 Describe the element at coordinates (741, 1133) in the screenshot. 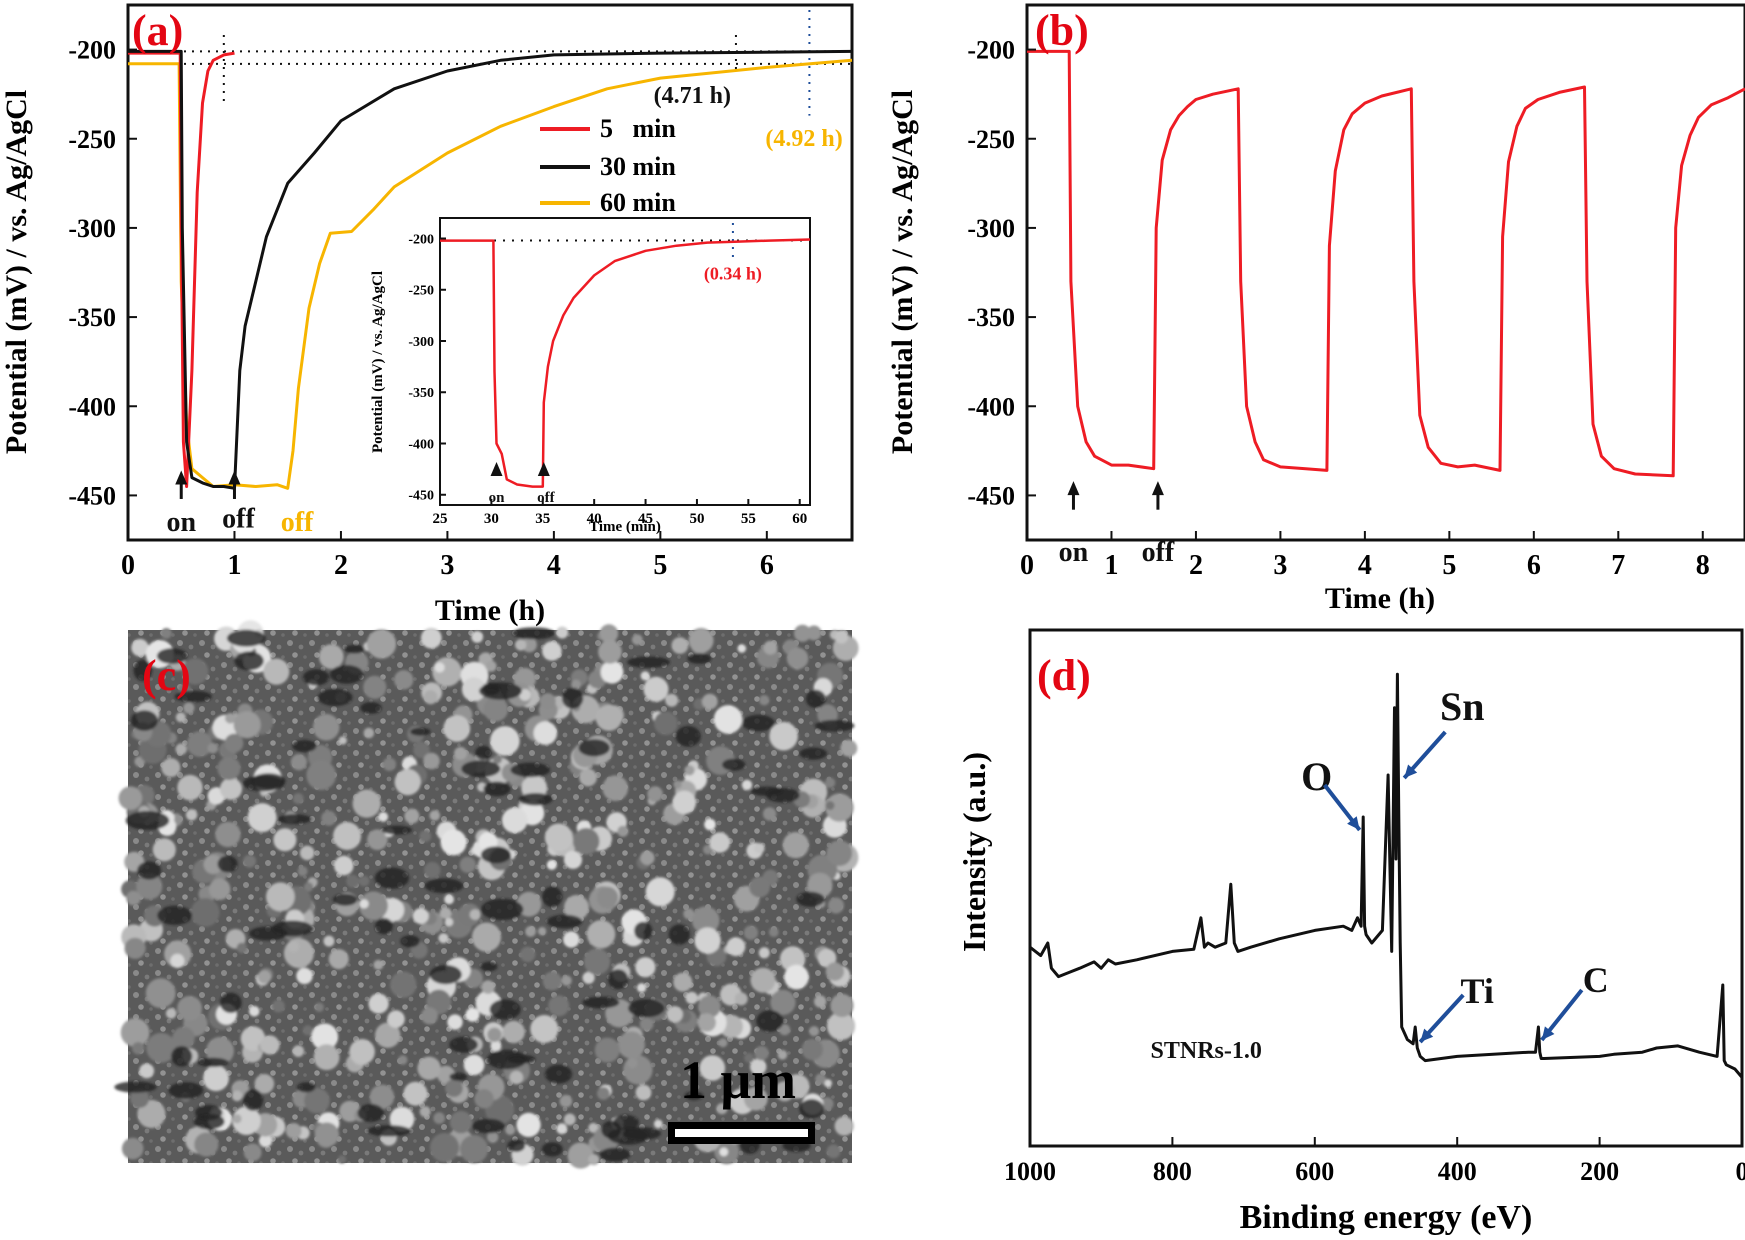

I see `scale-bar-inner` at that location.